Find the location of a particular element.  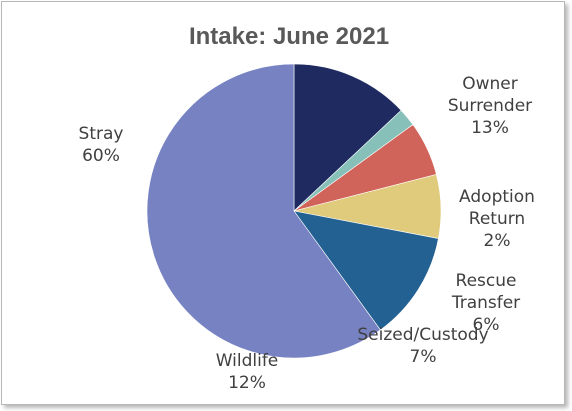

slice-label-owner-surrender: Owner Surrender 13% is located at coordinates (490, 106).